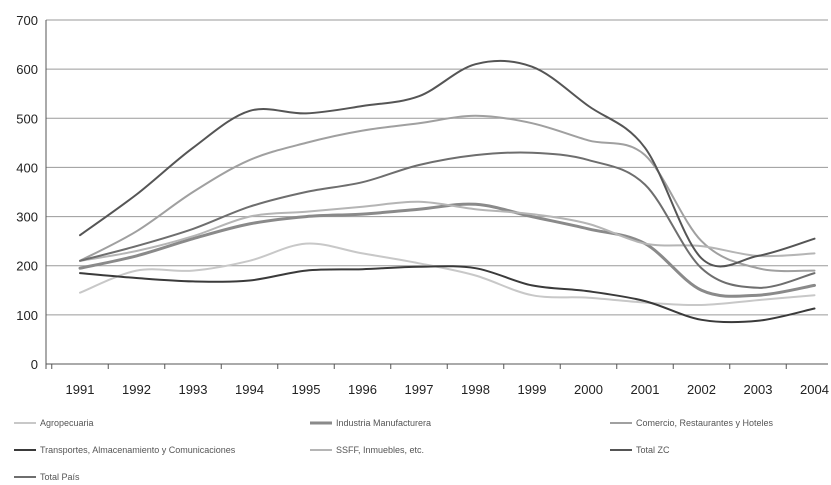 This screenshot has height=485, width=831. What do you see at coordinates (60, 477) in the screenshot?
I see `legend-label: Total País` at bounding box center [60, 477].